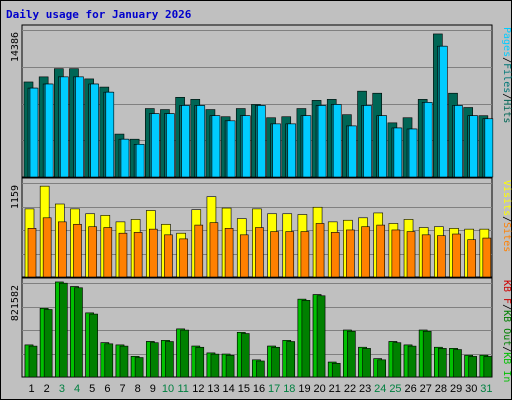 Image resolution: width=512 pixels, height=400 pixels. What do you see at coordinates (506, 60) in the screenshot?
I see `legend-entry-1: /` at bounding box center [506, 60].